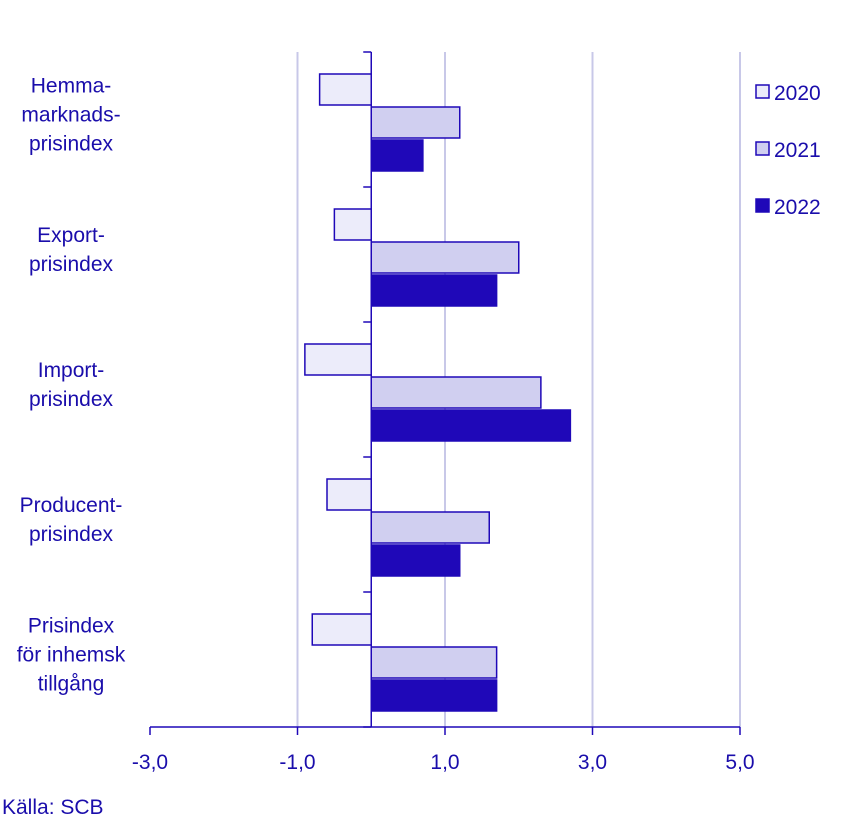 The height and width of the screenshot is (823, 848). What do you see at coordinates (349, 494) in the screenshot?
I see `bar-2020-cat3` at bounding box center [349, 494].